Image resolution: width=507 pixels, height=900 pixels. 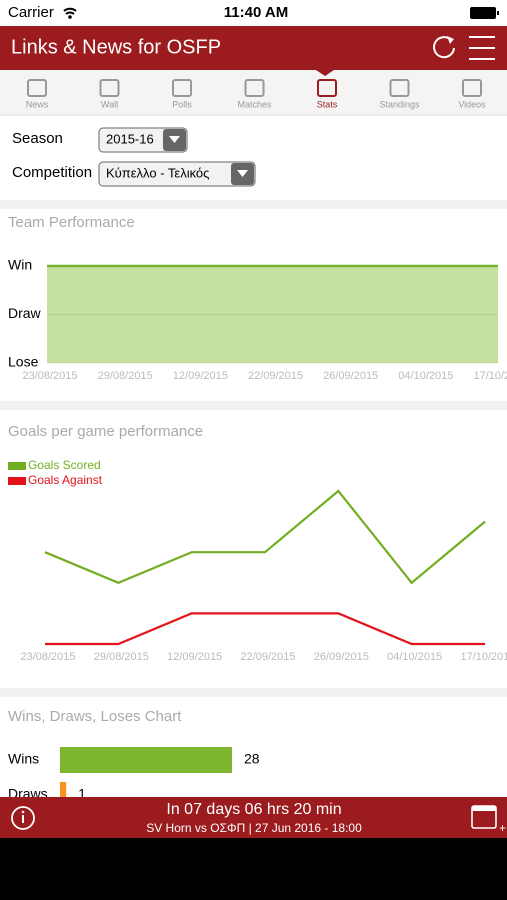 I want to click on refresh-arrow, so click(x=450, y=40).